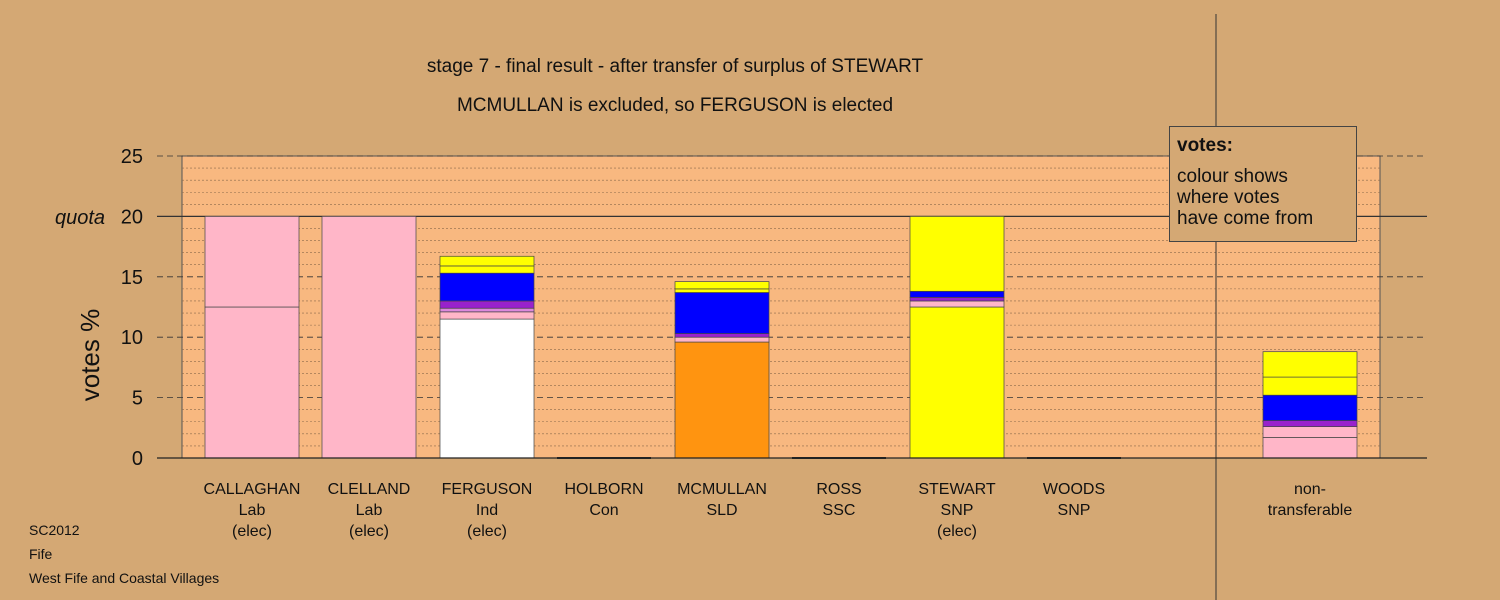  What do you see at coordinates (603, 510) in the screenshot?
I see `x-tick-label: Con` at bounding box center [603, 510].